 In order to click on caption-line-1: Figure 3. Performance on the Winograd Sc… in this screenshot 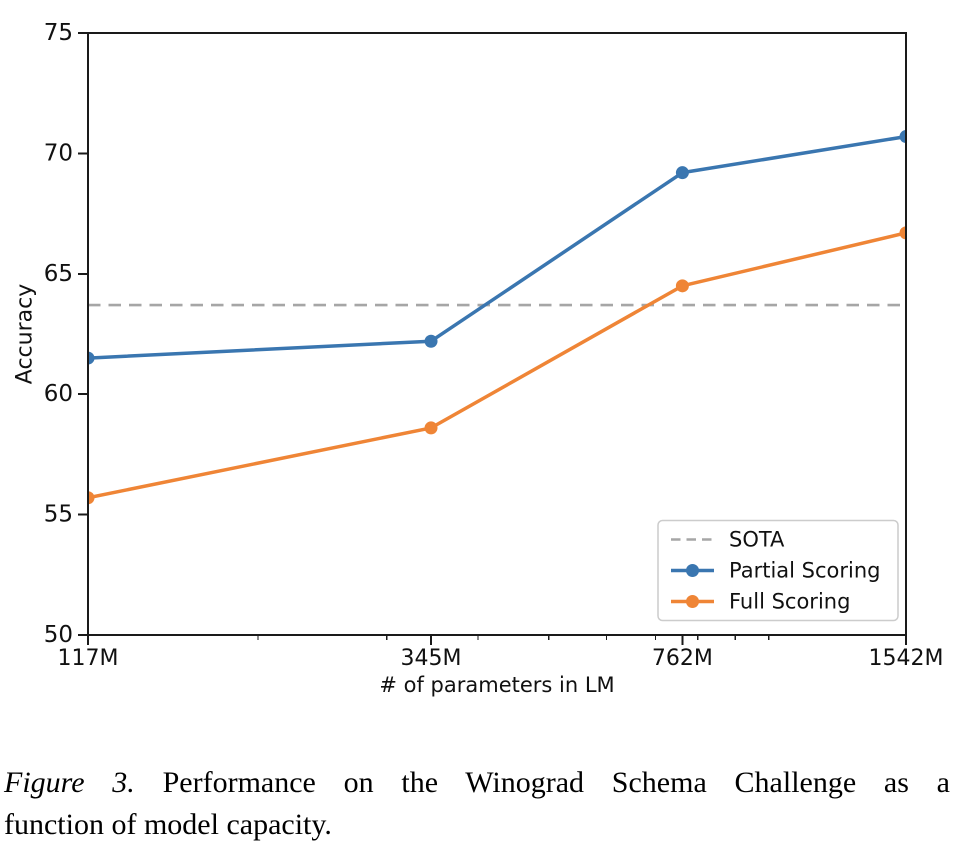, I will do `click(477, 783)`.